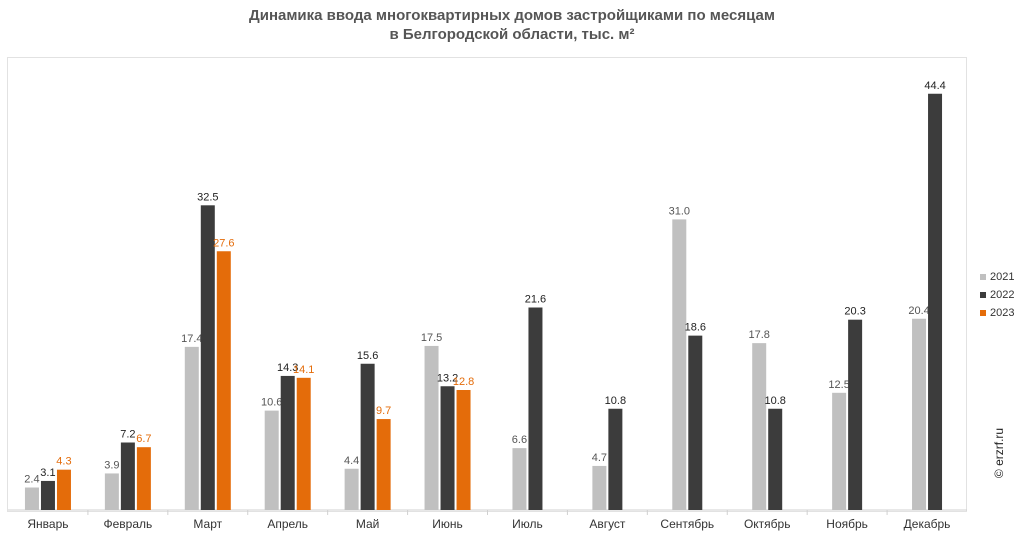 This screenshot has width=1024, height=536. I want to click on legend-item-2022: 2022, so click(997, 295).